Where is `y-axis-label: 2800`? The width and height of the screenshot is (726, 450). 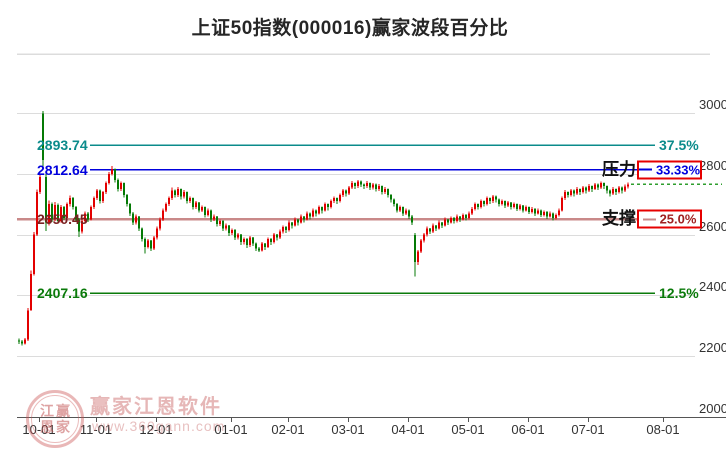
y-axis-label: 2800 is located at coordinates (712, 165).